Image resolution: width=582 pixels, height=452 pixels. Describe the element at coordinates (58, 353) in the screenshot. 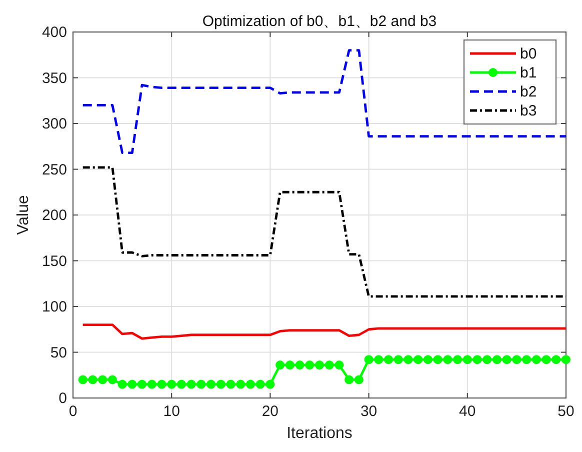

I see `y-tick-label: 50` at that location.